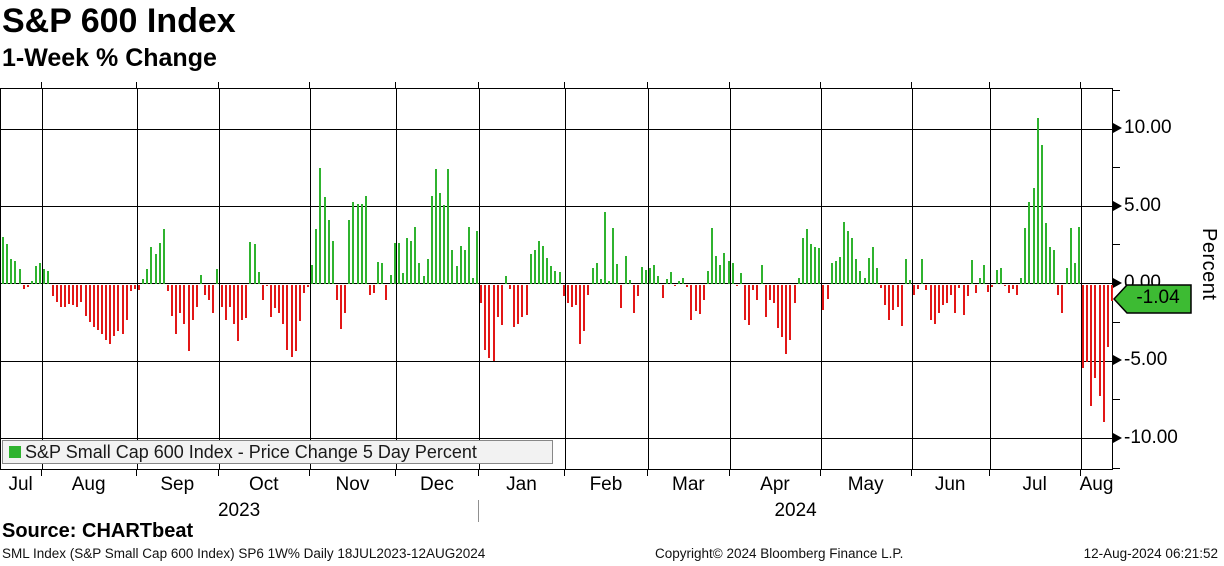 The height and width of the screenshot is (566, 1224). I want to click on x-month-label: Jul, so click(20, 484).